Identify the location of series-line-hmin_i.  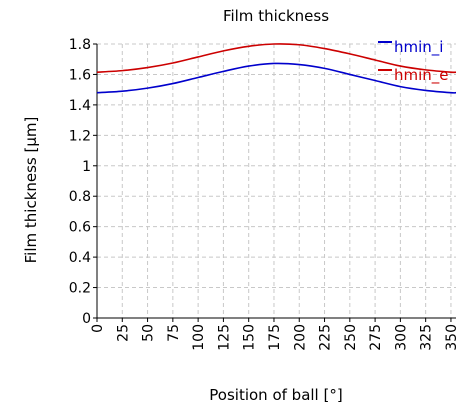
(276, 78).